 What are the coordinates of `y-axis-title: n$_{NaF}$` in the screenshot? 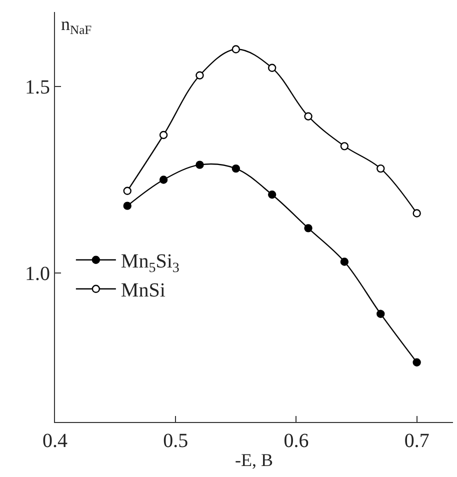 It's located at (76, 25).